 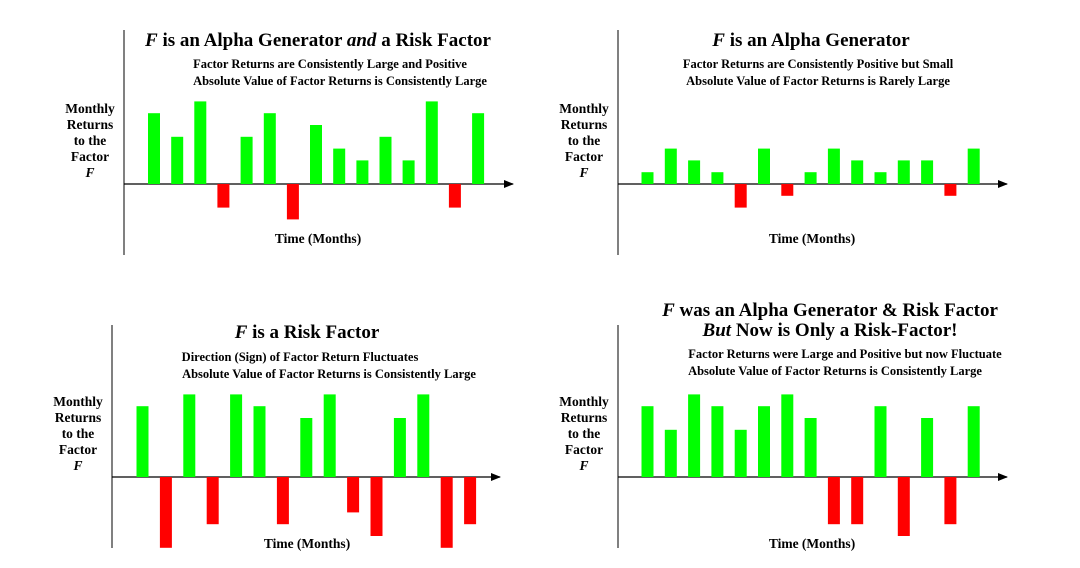 I want to click on chart-2-y-label: Monthly Returns to the Factor F, so click(x=584, y=140).